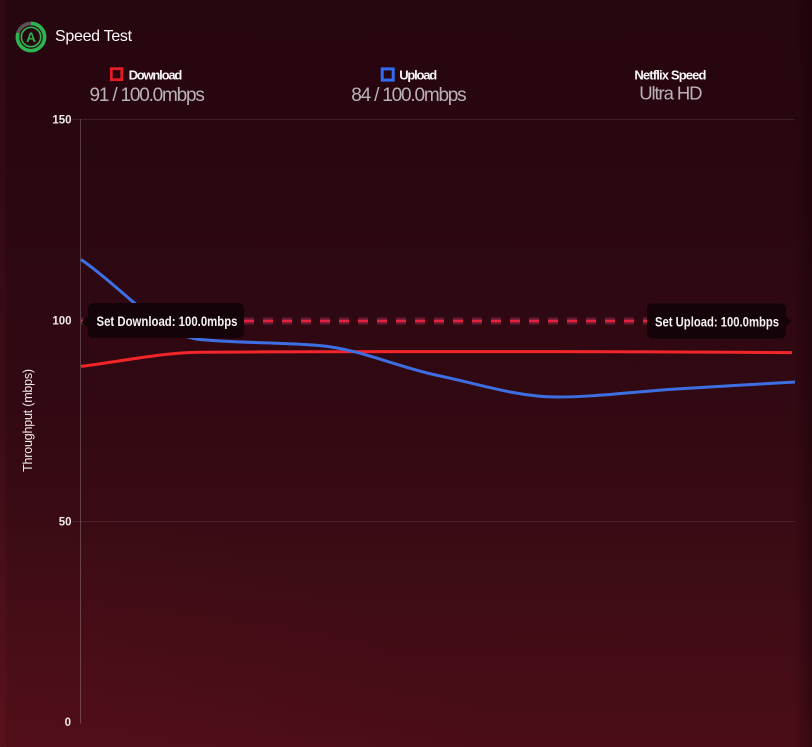  Describe the element at coordinates (61, 321) in the screenshot. I see `svg-text: 100` at that location.